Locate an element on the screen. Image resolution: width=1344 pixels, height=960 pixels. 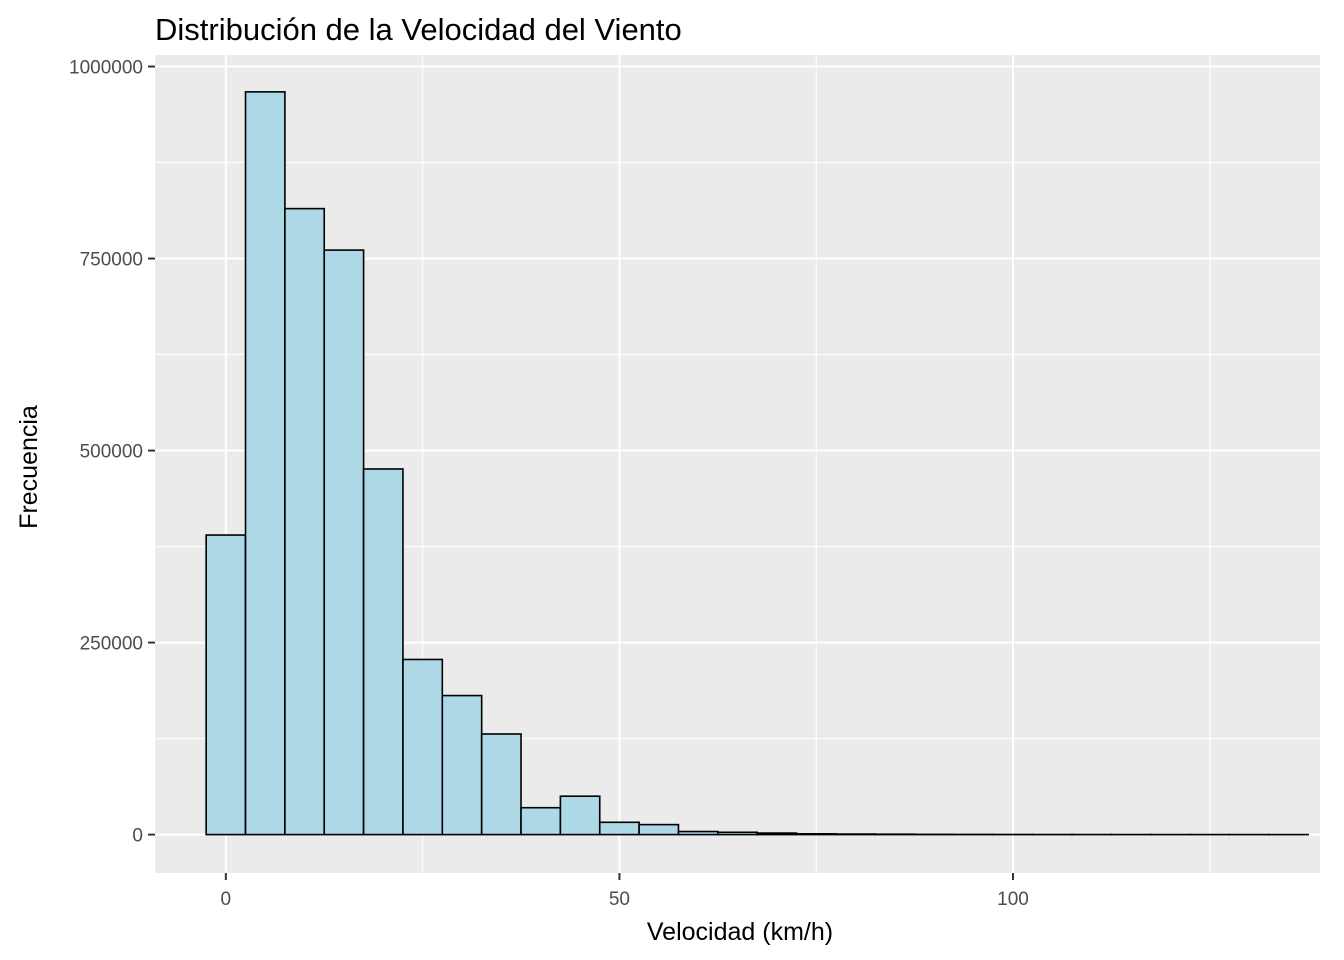
x-axis: 0 50 100 is located at coordinates (625, 891).